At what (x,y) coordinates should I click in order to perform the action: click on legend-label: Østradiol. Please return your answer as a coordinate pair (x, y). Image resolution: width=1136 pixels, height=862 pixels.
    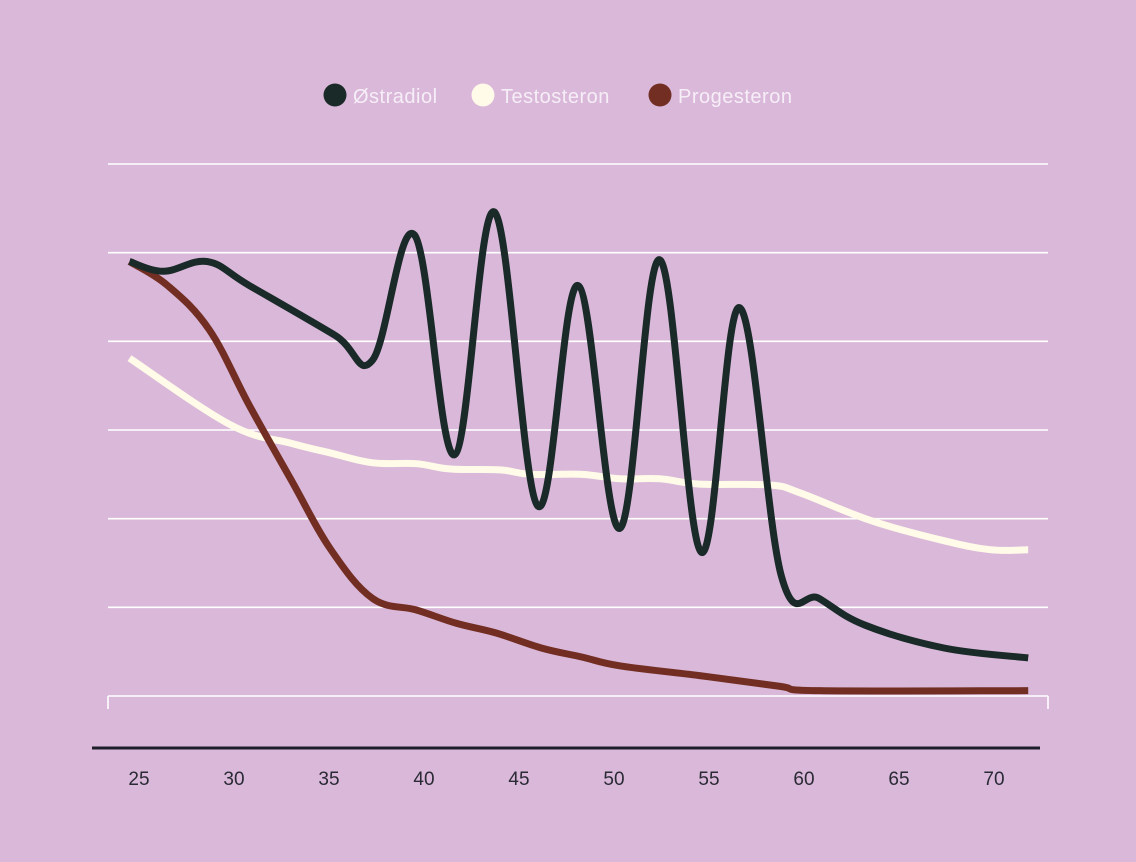
    Looking at the image, I should click on (395, 97).